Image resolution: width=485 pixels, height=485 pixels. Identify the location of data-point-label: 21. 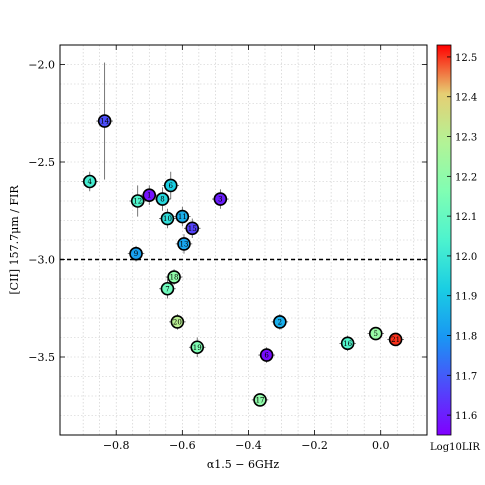
(395, 340).